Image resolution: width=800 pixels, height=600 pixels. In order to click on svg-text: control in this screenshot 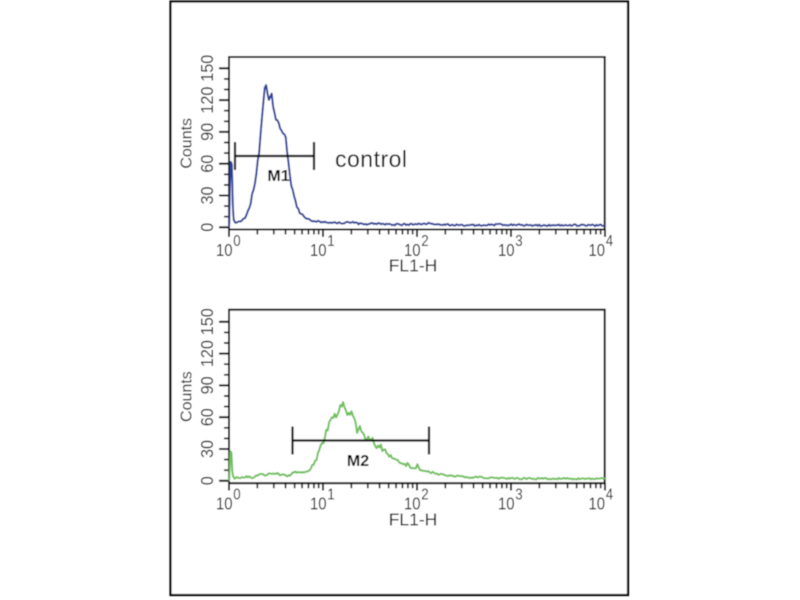, I will do `click(371, 159)`.